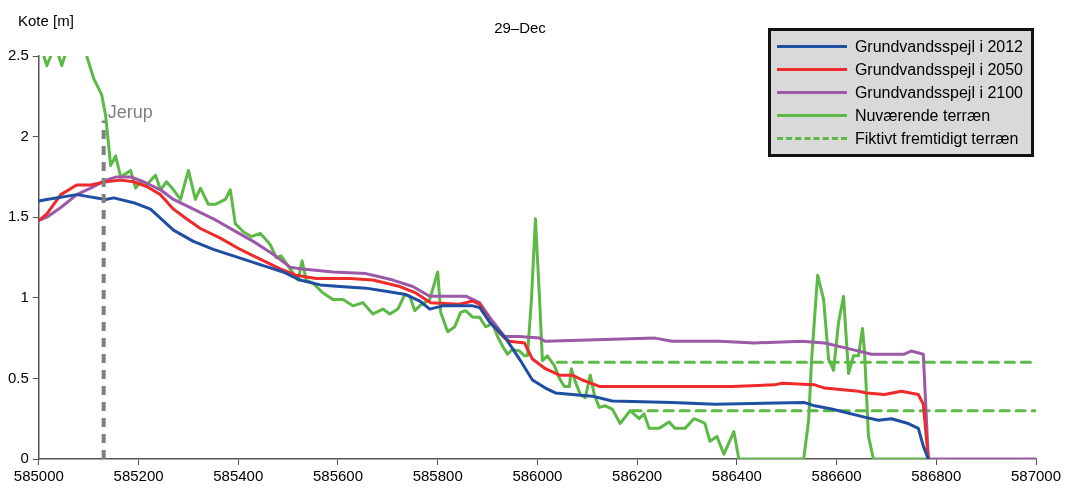 The image size is (1066, 489). Describe the element at coordinates (938, 47) in the screenshot. I see `legend-label: Grundvandsspejl i 2012` at that location.